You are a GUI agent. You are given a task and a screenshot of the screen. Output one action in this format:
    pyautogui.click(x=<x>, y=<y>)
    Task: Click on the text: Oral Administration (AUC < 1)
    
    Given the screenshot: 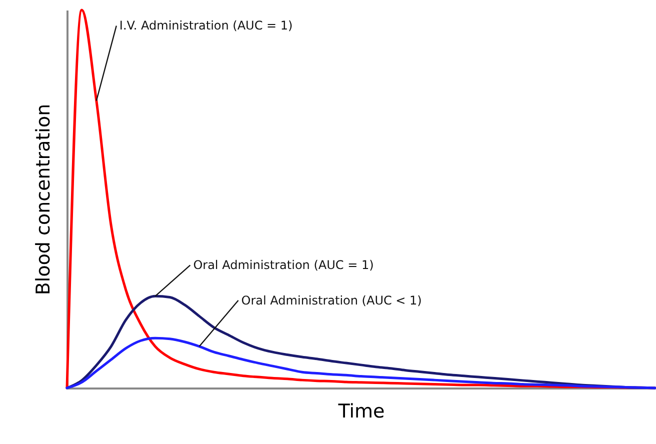 What is the action you would take?
    pyautogui.click(x=331, y=300)
    